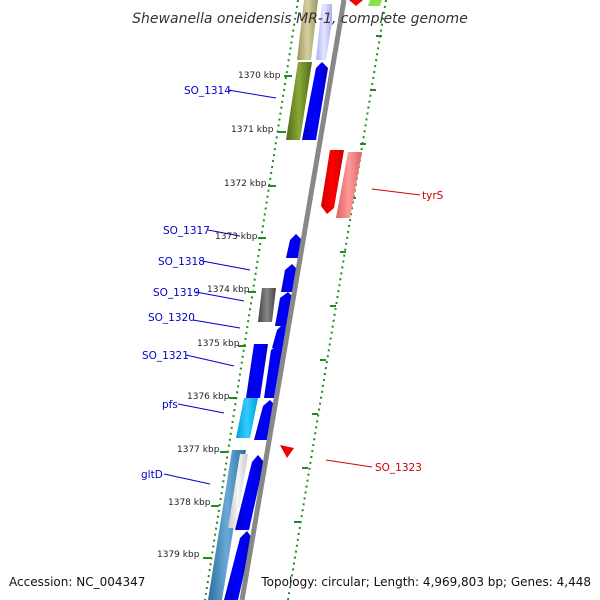 The height and width of the screenshot is (600, 600). What do you see at coordinates (77, 582) in the screenshot?
I see `accession-label: Accession: NC_004347` at bounding box center [77, 582].